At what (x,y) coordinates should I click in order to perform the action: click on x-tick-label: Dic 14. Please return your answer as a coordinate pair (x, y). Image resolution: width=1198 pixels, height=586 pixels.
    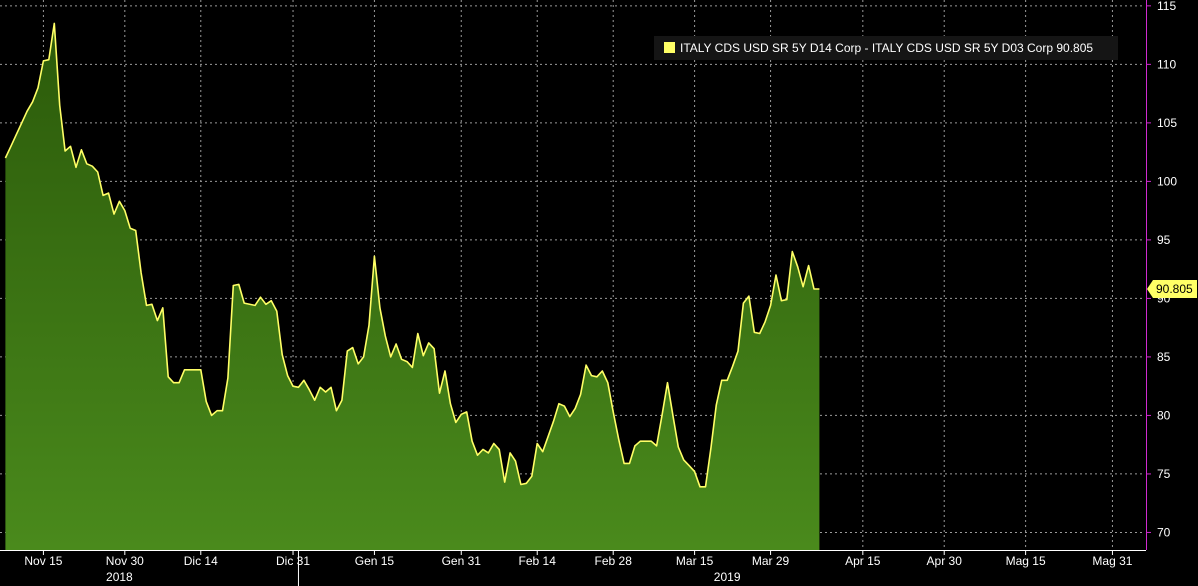
    Looking at the image, I should click on (201, 561).